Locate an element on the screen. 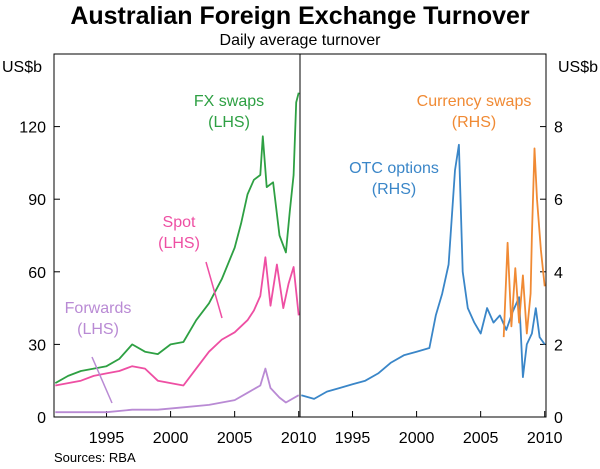 The image size is (600, 469). y-tick-label-left: 120 is located at coordinates (32, 128).